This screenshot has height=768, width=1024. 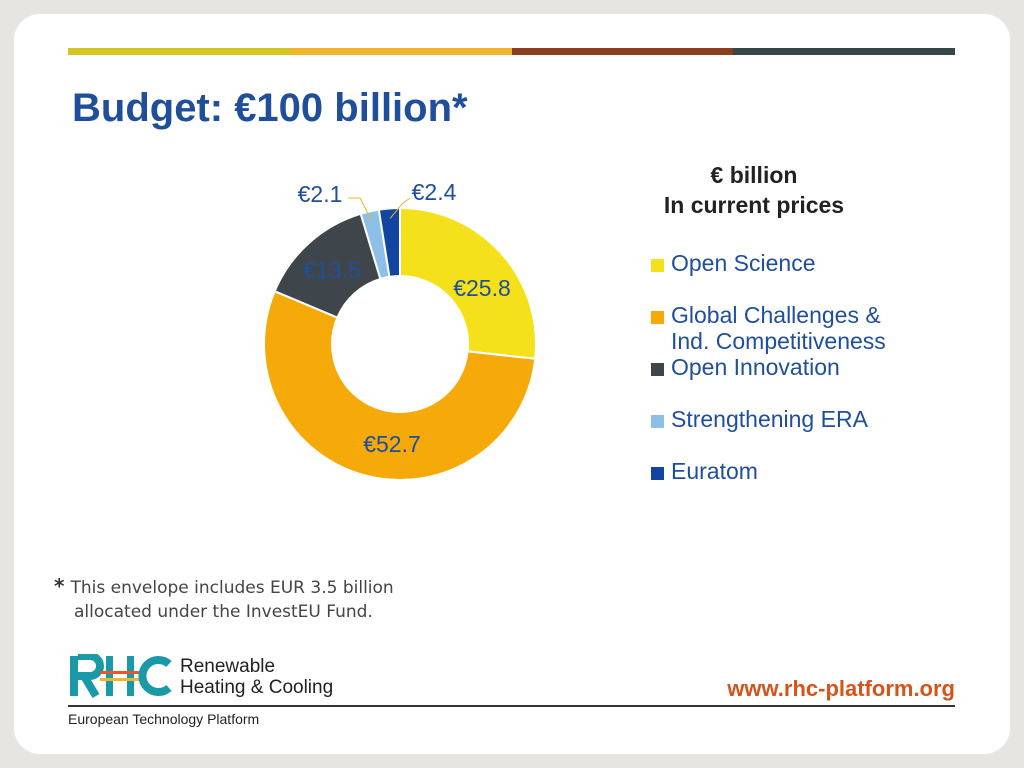 I want to click on legend-label: Global Challenges & Ind. Competitiveness, so click(x=778, y=328).